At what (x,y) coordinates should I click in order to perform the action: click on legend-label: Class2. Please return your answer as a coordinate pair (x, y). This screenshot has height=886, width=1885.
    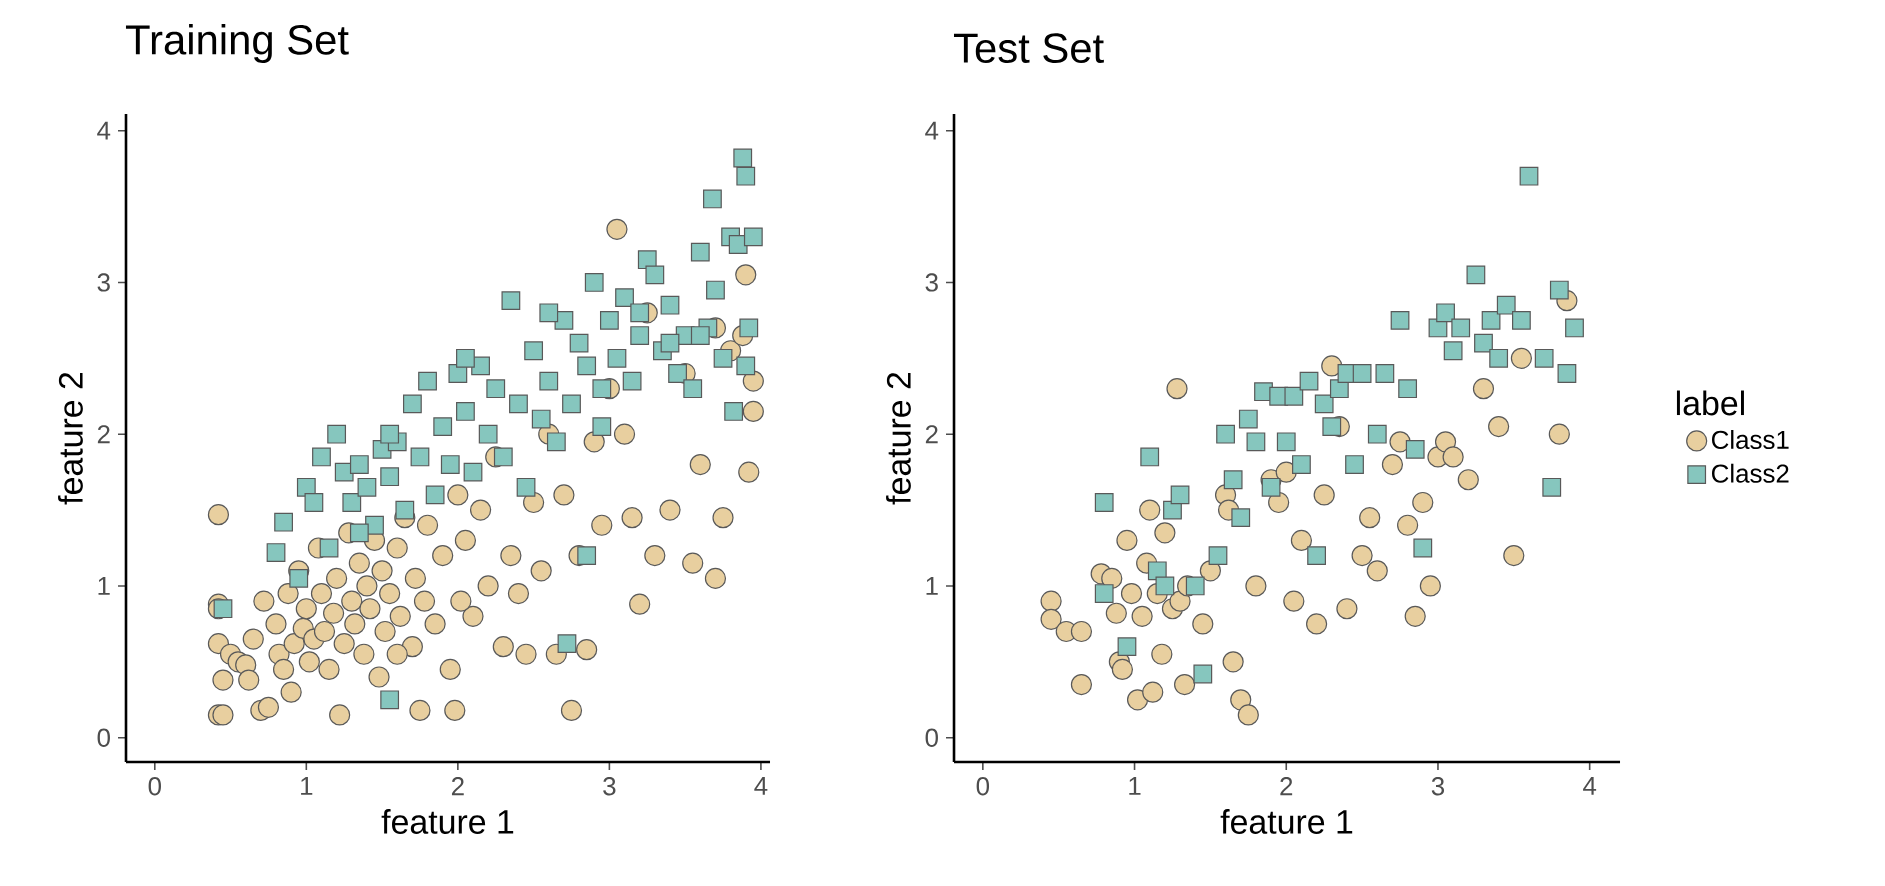
    Looking at the image, I should click on (1750, 473).